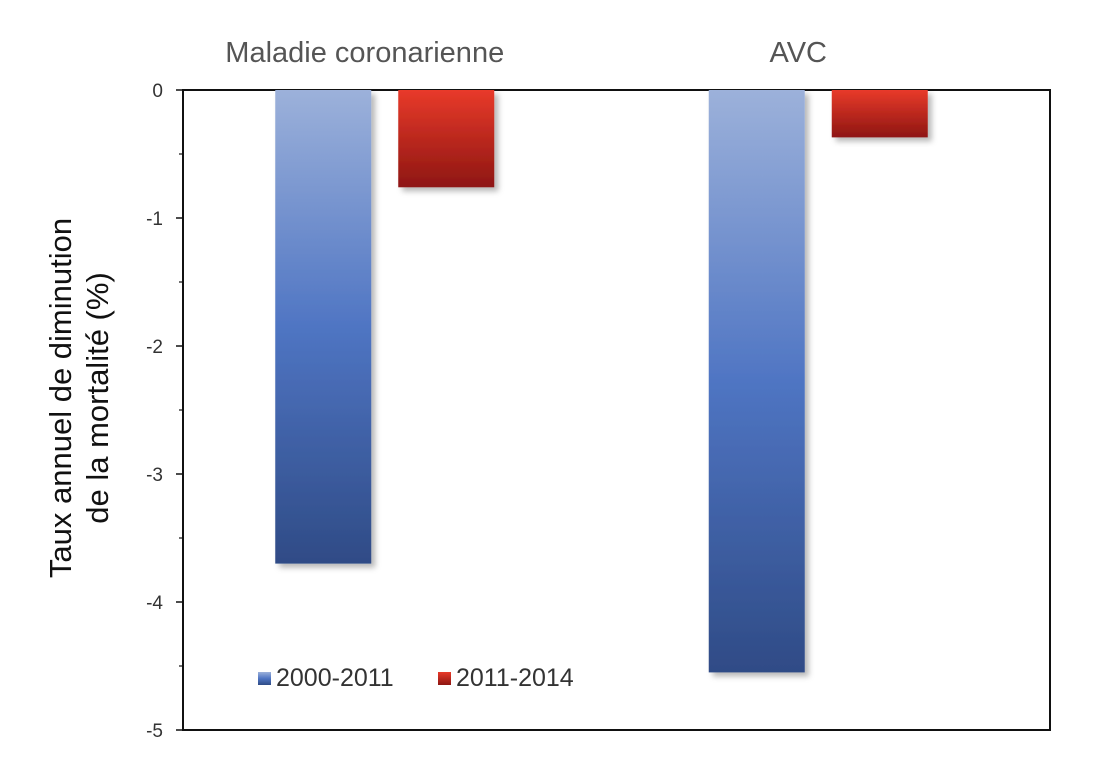 The height and width of the screenshot is (782, 1102). What do you see at coordinates (154, 603) in the screenshot?
I see `y-tick-label: -4` at bounding box center [154, 603].